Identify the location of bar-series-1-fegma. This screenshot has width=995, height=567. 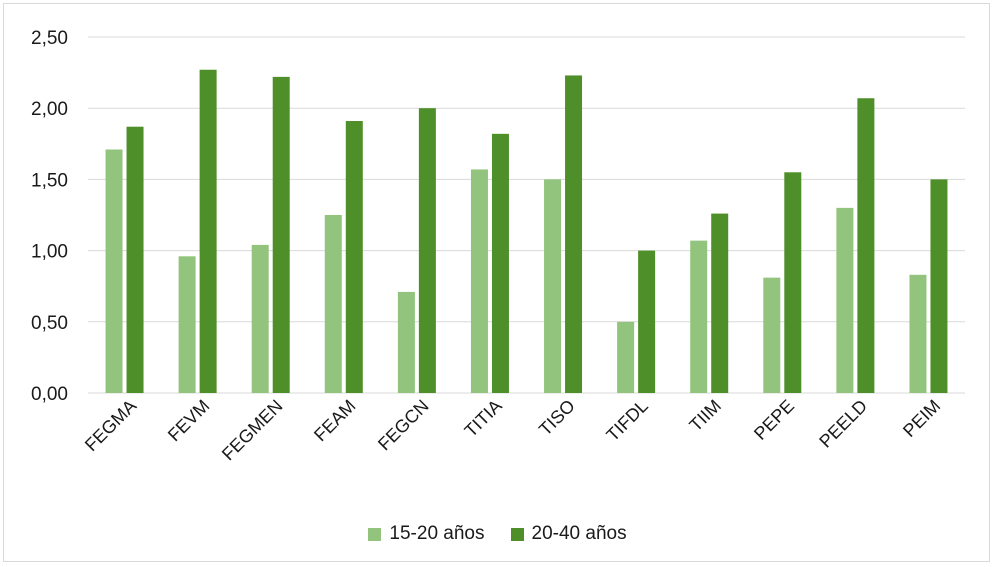
(114, 271).